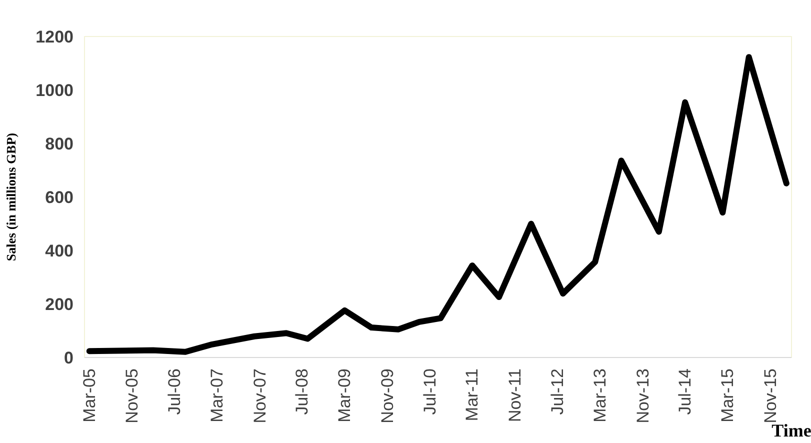 This screenshot has height=443, width=811. What do you see at coordinates (69, 358) in the screenshot?
I see `y-tick-label: 0` at bounding box center [69, 358].